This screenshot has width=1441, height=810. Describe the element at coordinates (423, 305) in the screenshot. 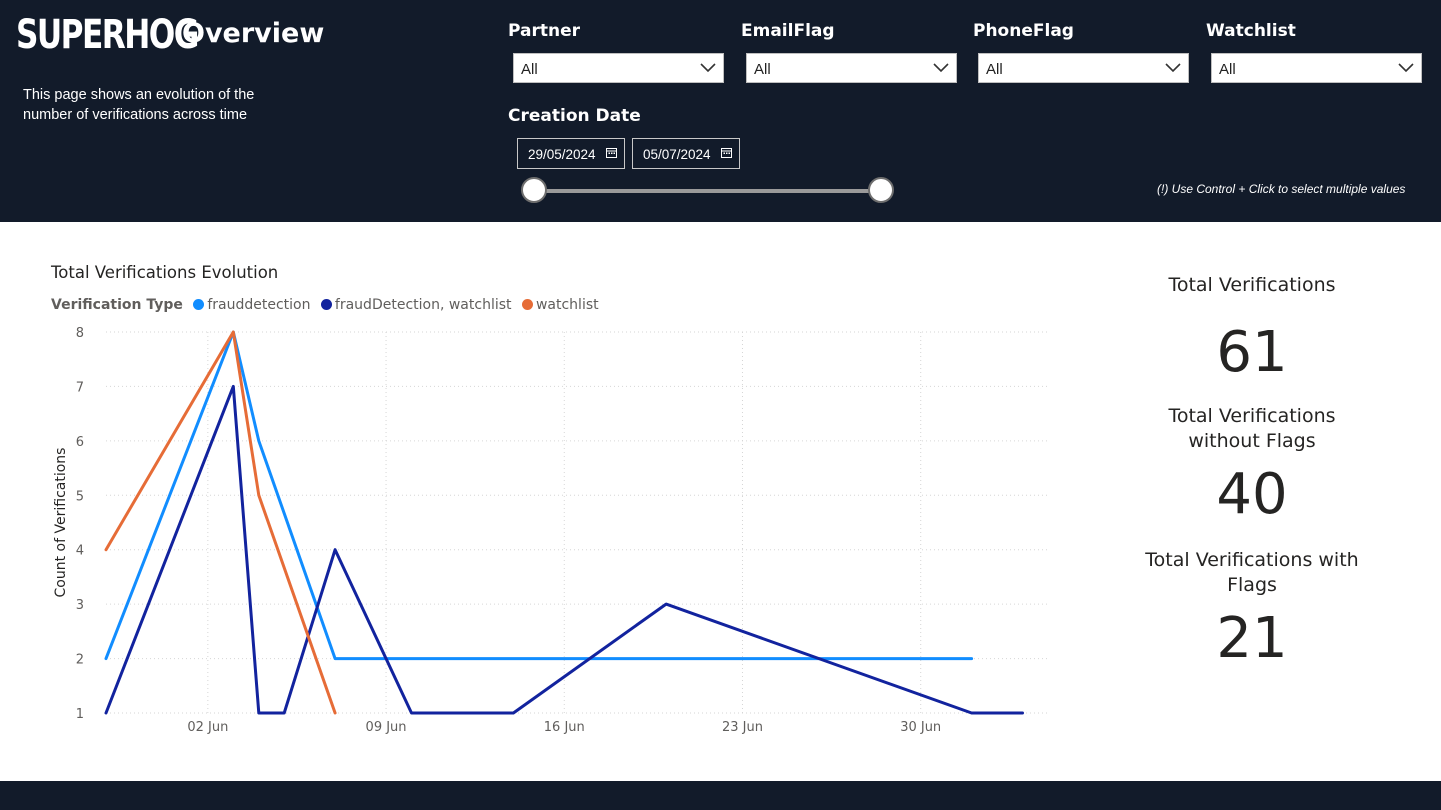

I see `legend-label: fraudDetection, watchlist` at that location.